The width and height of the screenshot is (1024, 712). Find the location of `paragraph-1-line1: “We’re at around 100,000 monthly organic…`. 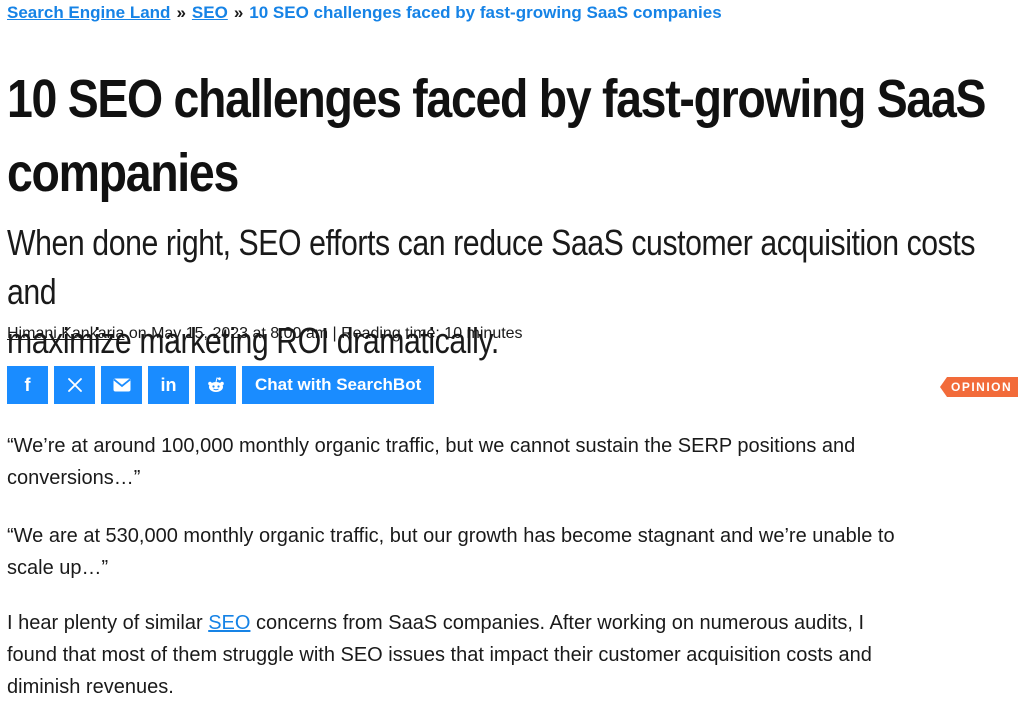

paragraph-1-line1: “We’re at around 100,000 monthly organic… is located at coordinates (431, 446).